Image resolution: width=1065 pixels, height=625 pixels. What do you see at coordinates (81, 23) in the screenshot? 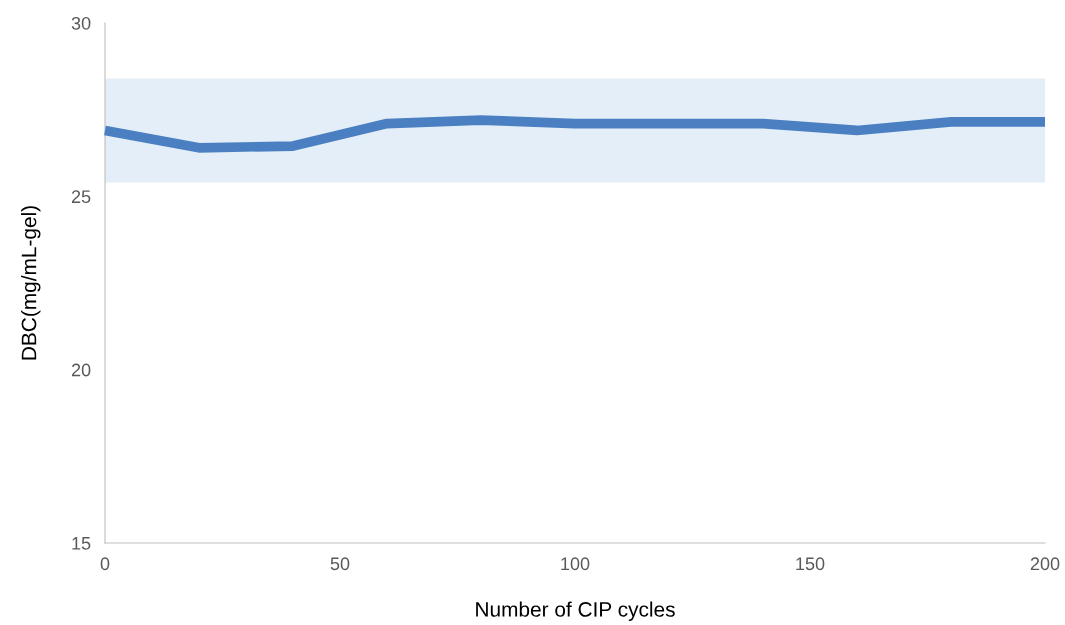
I see `y-tick-label: 30` at bounding box center [81, 23].